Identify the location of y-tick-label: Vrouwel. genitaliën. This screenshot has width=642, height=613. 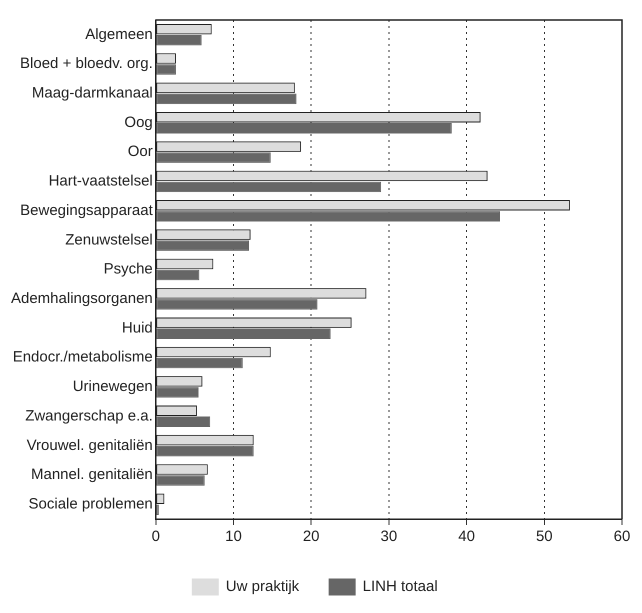
(89, 445).